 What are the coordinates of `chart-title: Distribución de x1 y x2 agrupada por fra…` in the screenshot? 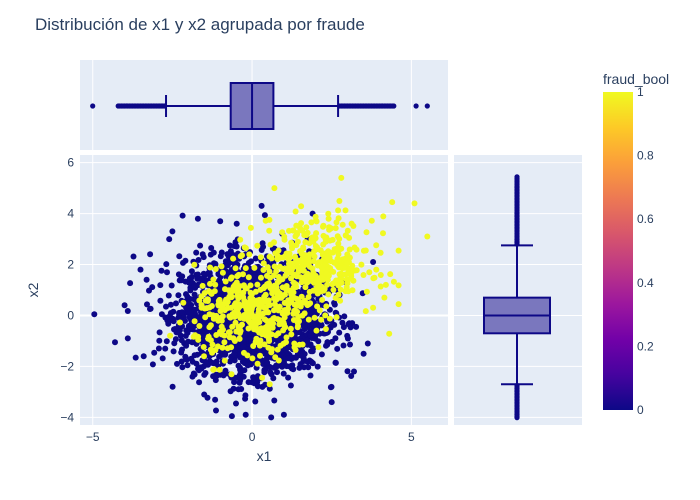 It's located at (200, 24).